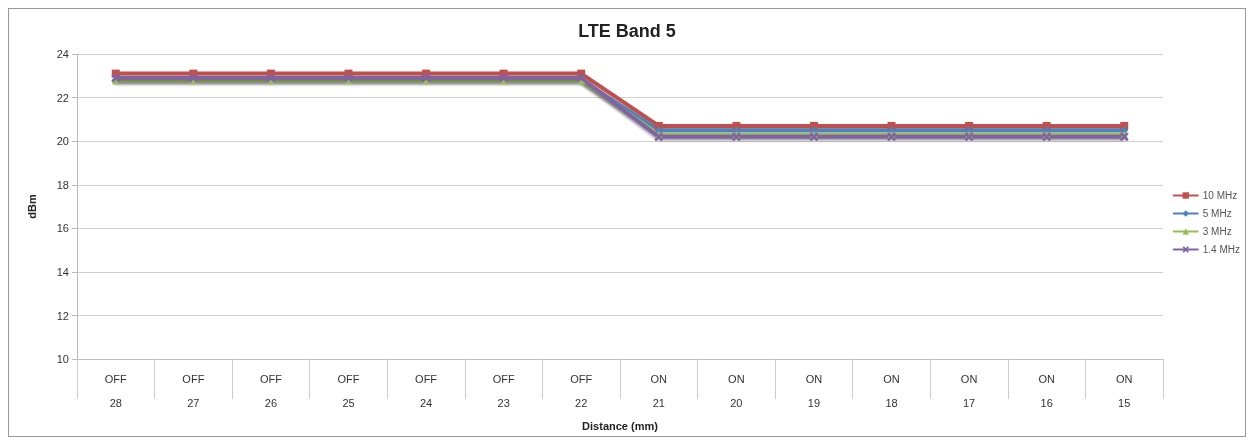 The height and width of the screenshot is (445, 1254). What do you see at coordinates (736, 391) in the screenshot?
I see `x-tick-label: ON 20` at bounding box center [736, 391].